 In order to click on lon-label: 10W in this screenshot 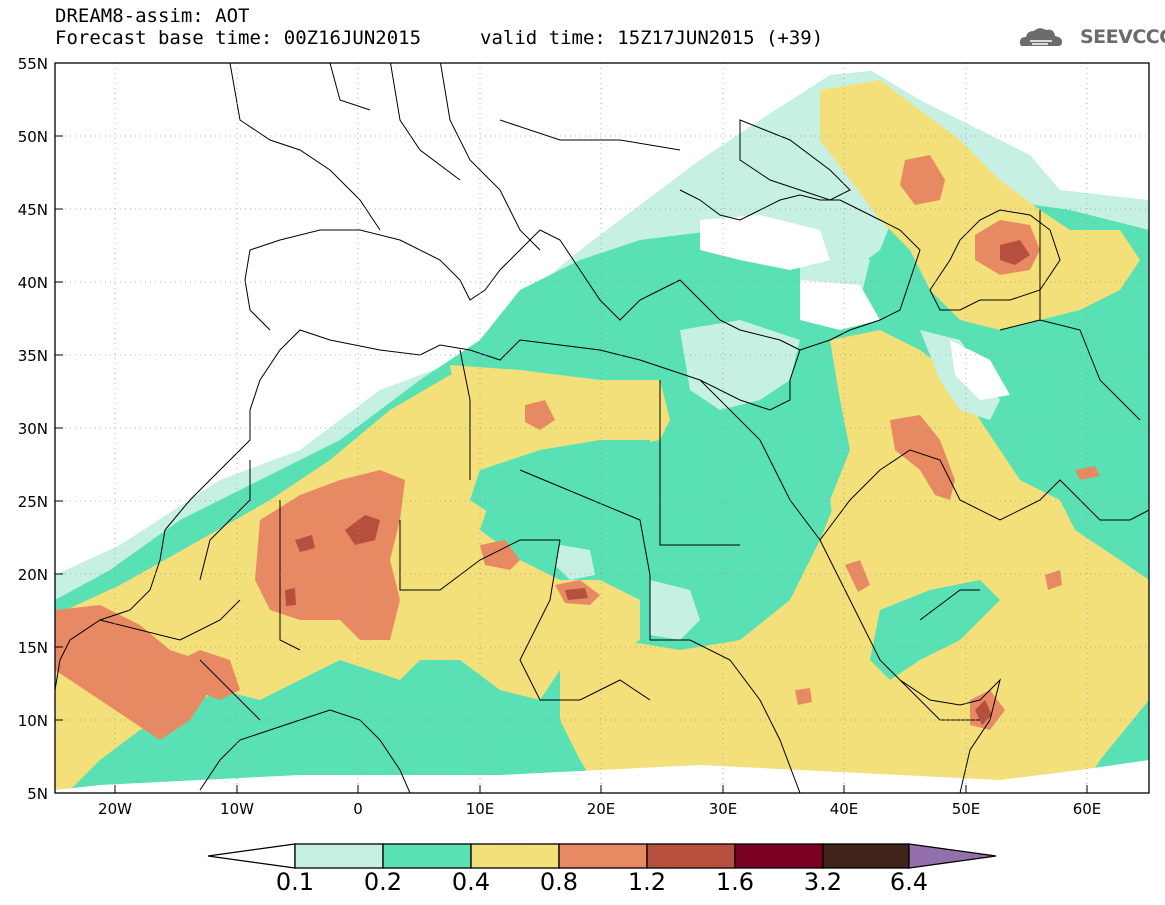, I will do `click(237, 809)`.